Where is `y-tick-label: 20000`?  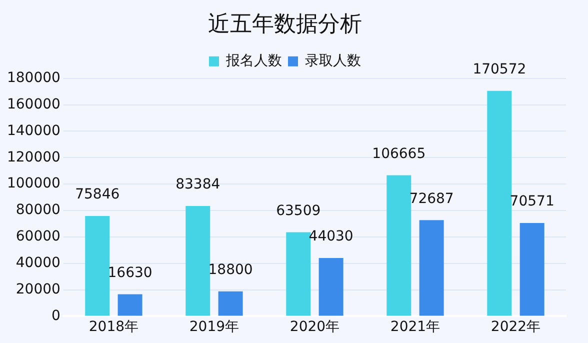 y-tick-label: 20000 is located at coordinates (38, 289).